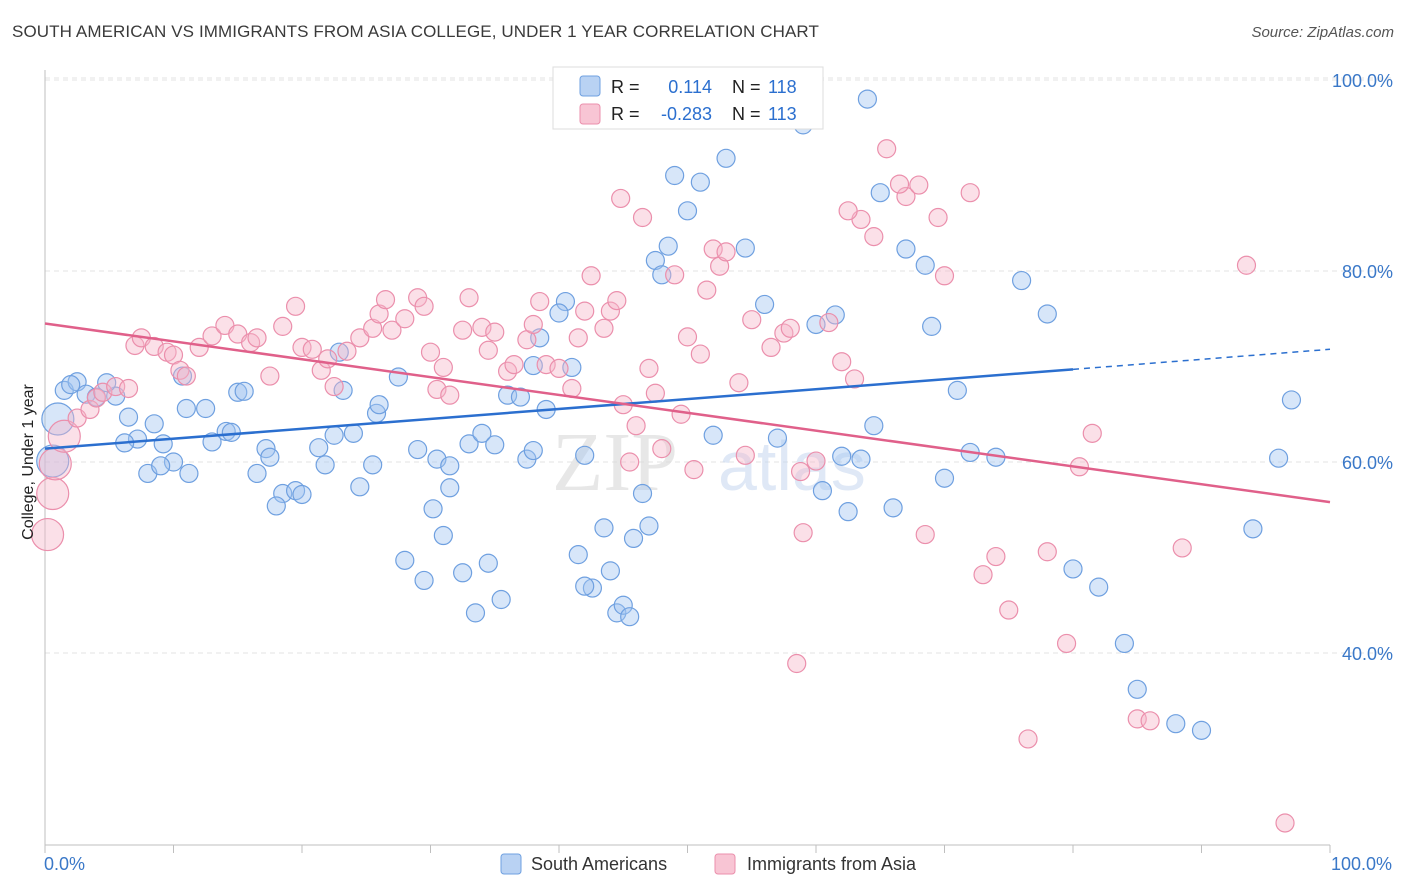 Image resolution: width=1406 pixels, height=892 pixels. Describe the element at coordinates (782, 87) in the screenshot. I see `legend-n-value-1: 118` at that location.